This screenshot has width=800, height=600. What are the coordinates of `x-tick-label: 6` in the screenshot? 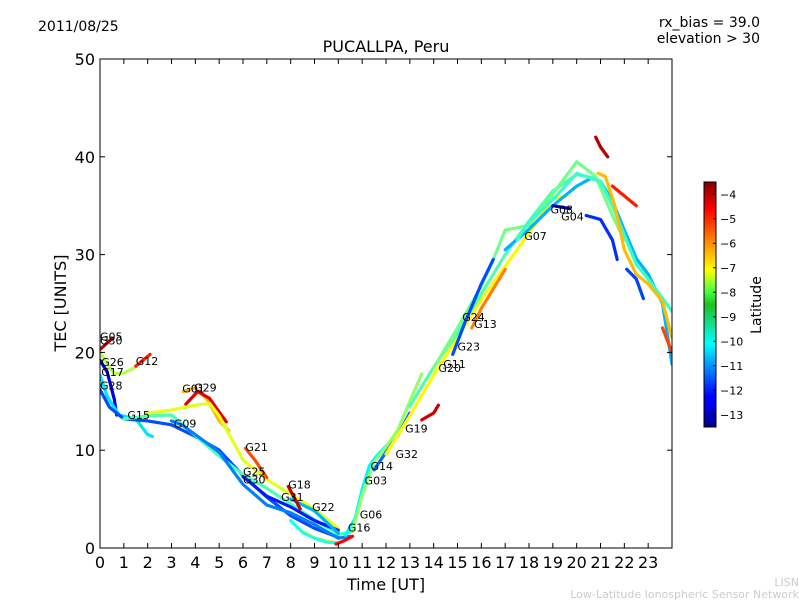 It's located at (243, 562).